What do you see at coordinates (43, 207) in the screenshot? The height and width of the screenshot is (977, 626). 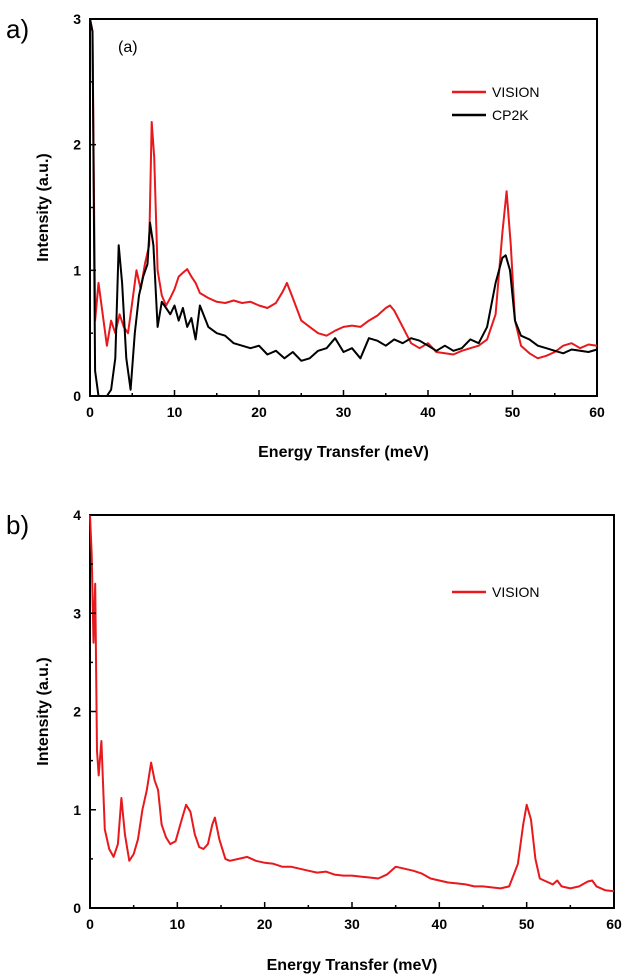 I see `plot-a-ylabel: Intensity (a.u.)` at bounding box center [43, 207].